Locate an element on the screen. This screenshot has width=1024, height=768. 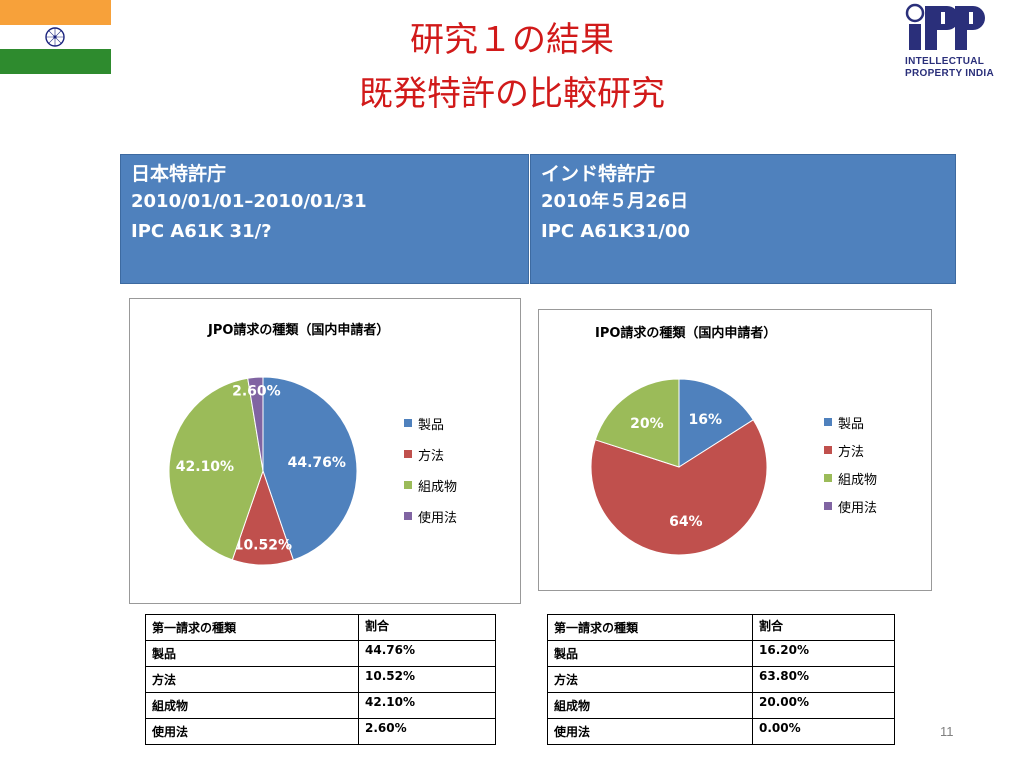
table-cell: 16.20% is located at coordinates (823, 653).